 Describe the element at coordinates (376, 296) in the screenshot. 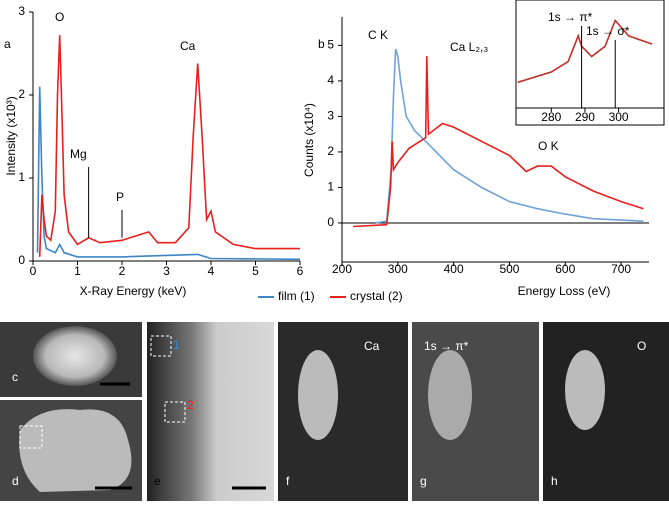

I see `legend-label: crystal (2)` at that location.